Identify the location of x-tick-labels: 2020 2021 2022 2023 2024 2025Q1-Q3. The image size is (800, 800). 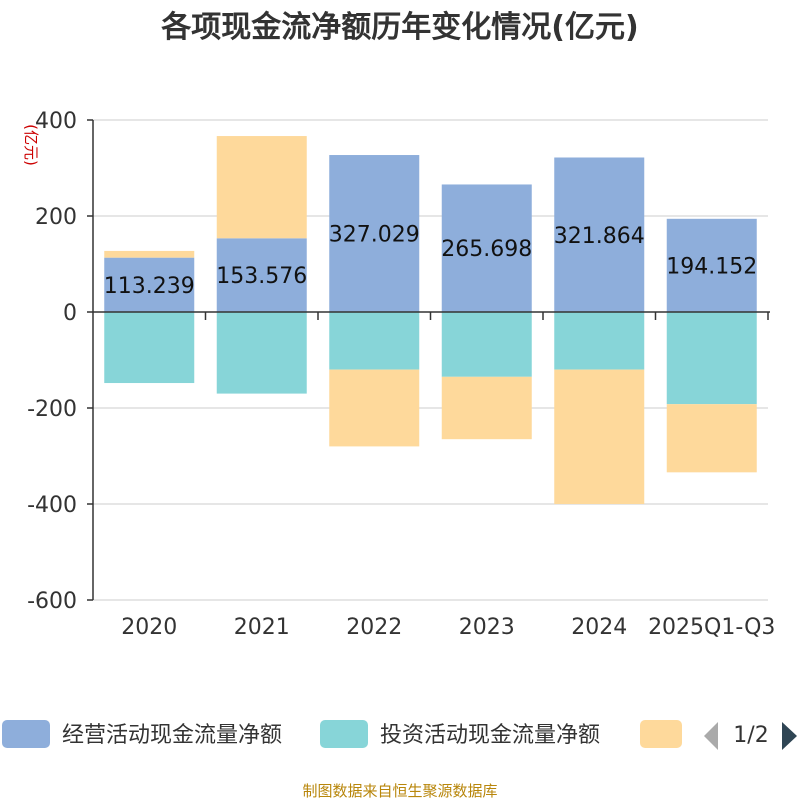
(448, 627).